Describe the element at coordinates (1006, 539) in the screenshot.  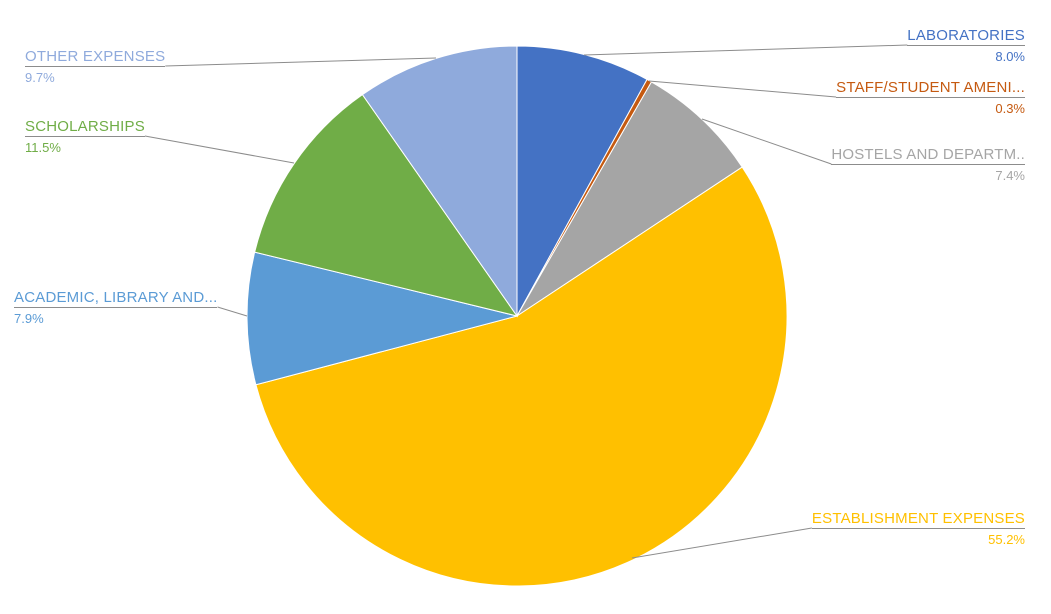
I see `slice-percent: 55.2%` at that location.